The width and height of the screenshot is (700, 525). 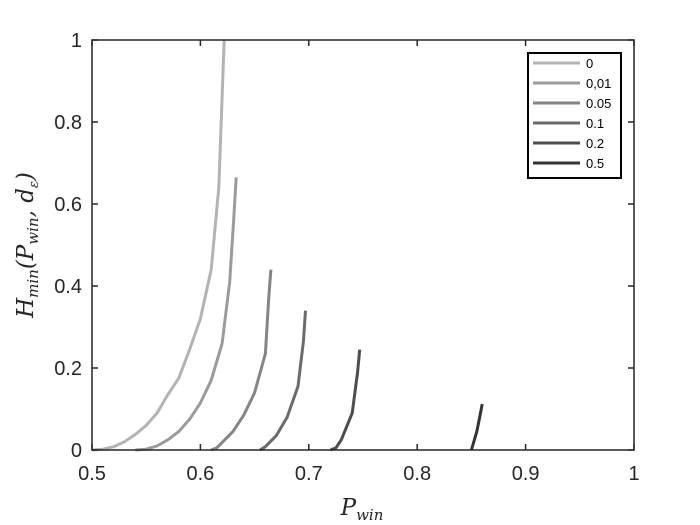 I want to click on legend-box, so click(x=574, y=115).